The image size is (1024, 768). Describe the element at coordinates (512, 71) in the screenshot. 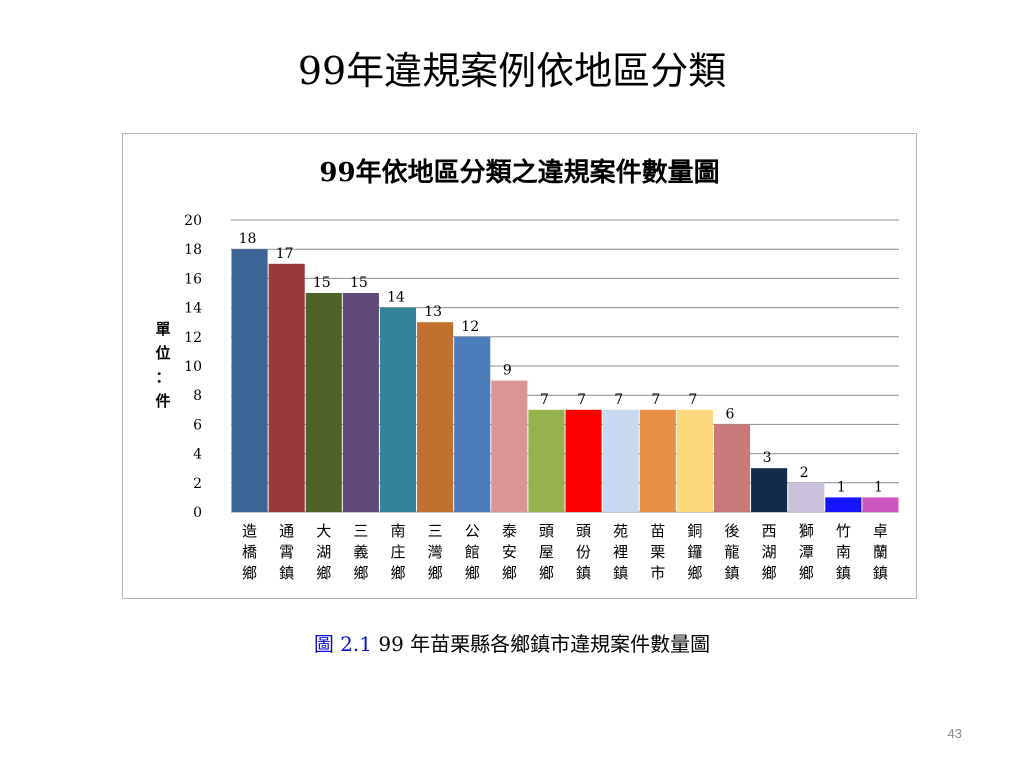

I see `slide-title: 99年違規案例依地區分類` at that location.